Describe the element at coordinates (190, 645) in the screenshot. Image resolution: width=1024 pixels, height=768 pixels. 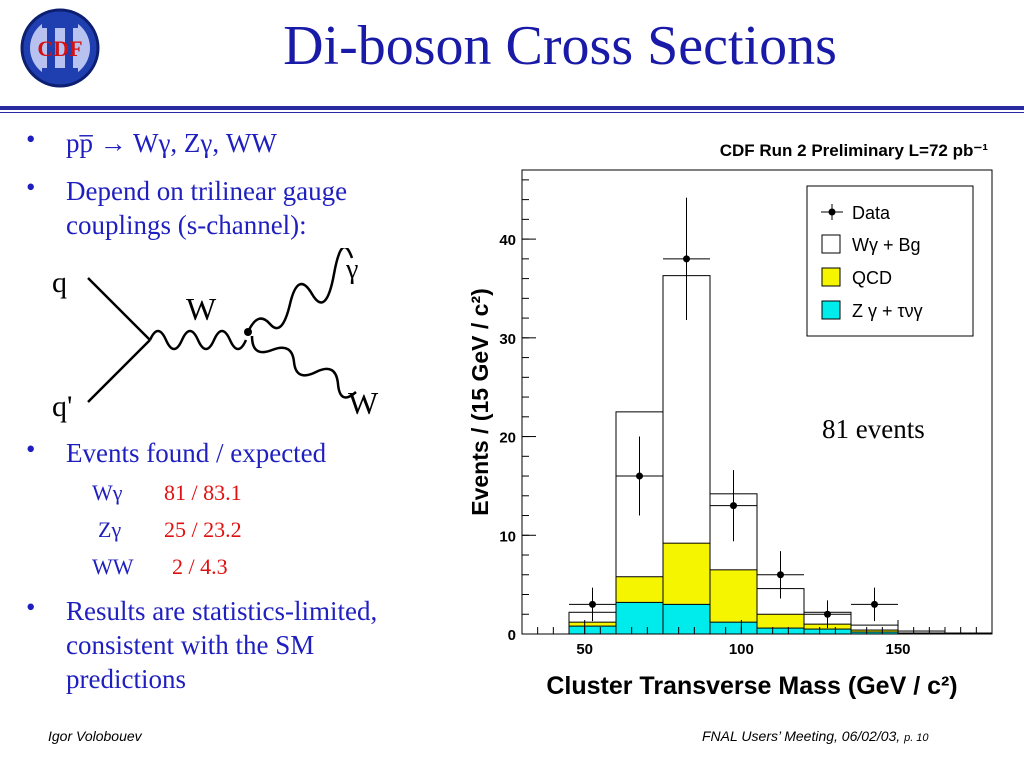
I see `bullet-results-line2: consistent with the SM` at that location.